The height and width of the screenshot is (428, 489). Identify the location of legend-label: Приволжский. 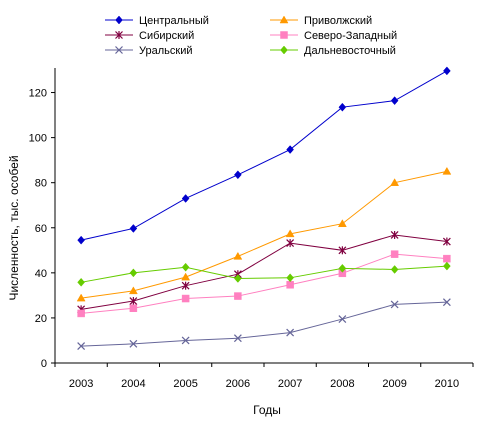
(338, 21).